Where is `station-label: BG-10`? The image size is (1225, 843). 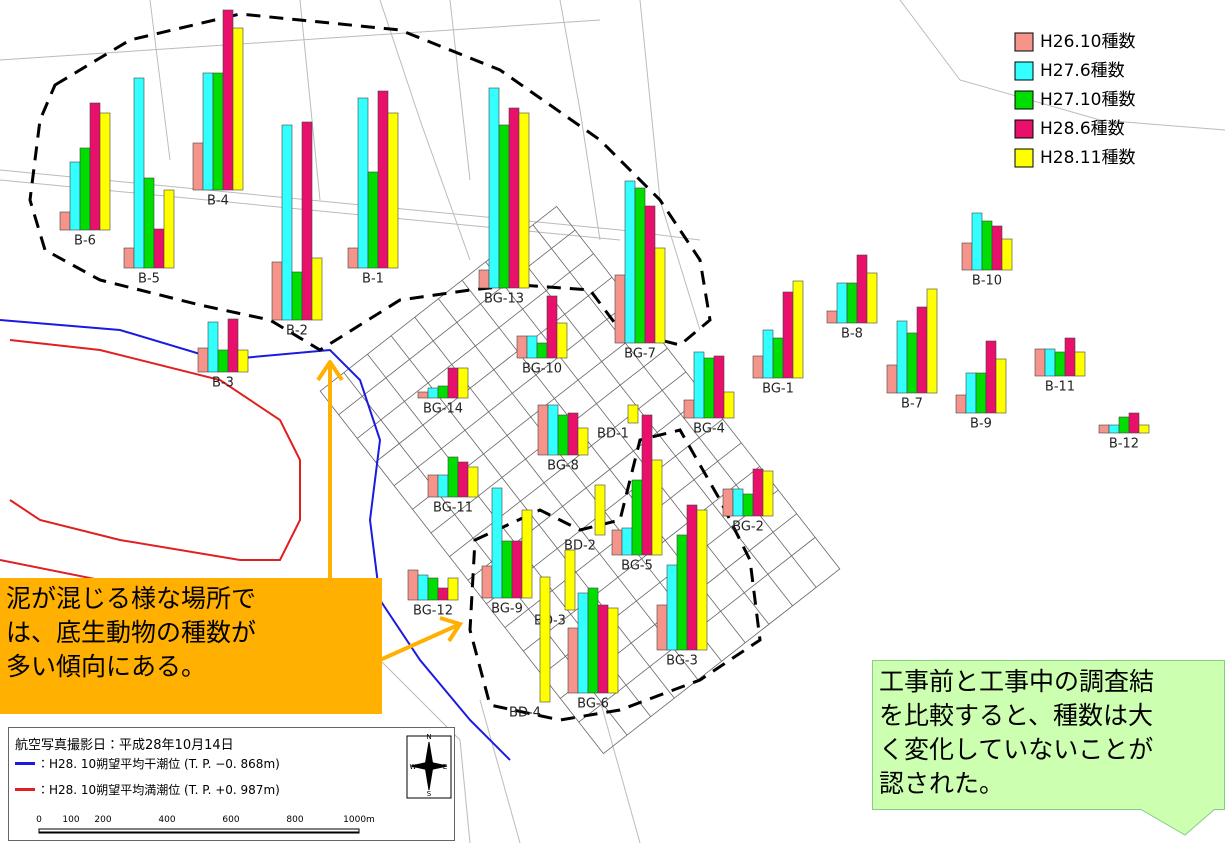 station-label: BG-10 is located at coordinates (542, 369).